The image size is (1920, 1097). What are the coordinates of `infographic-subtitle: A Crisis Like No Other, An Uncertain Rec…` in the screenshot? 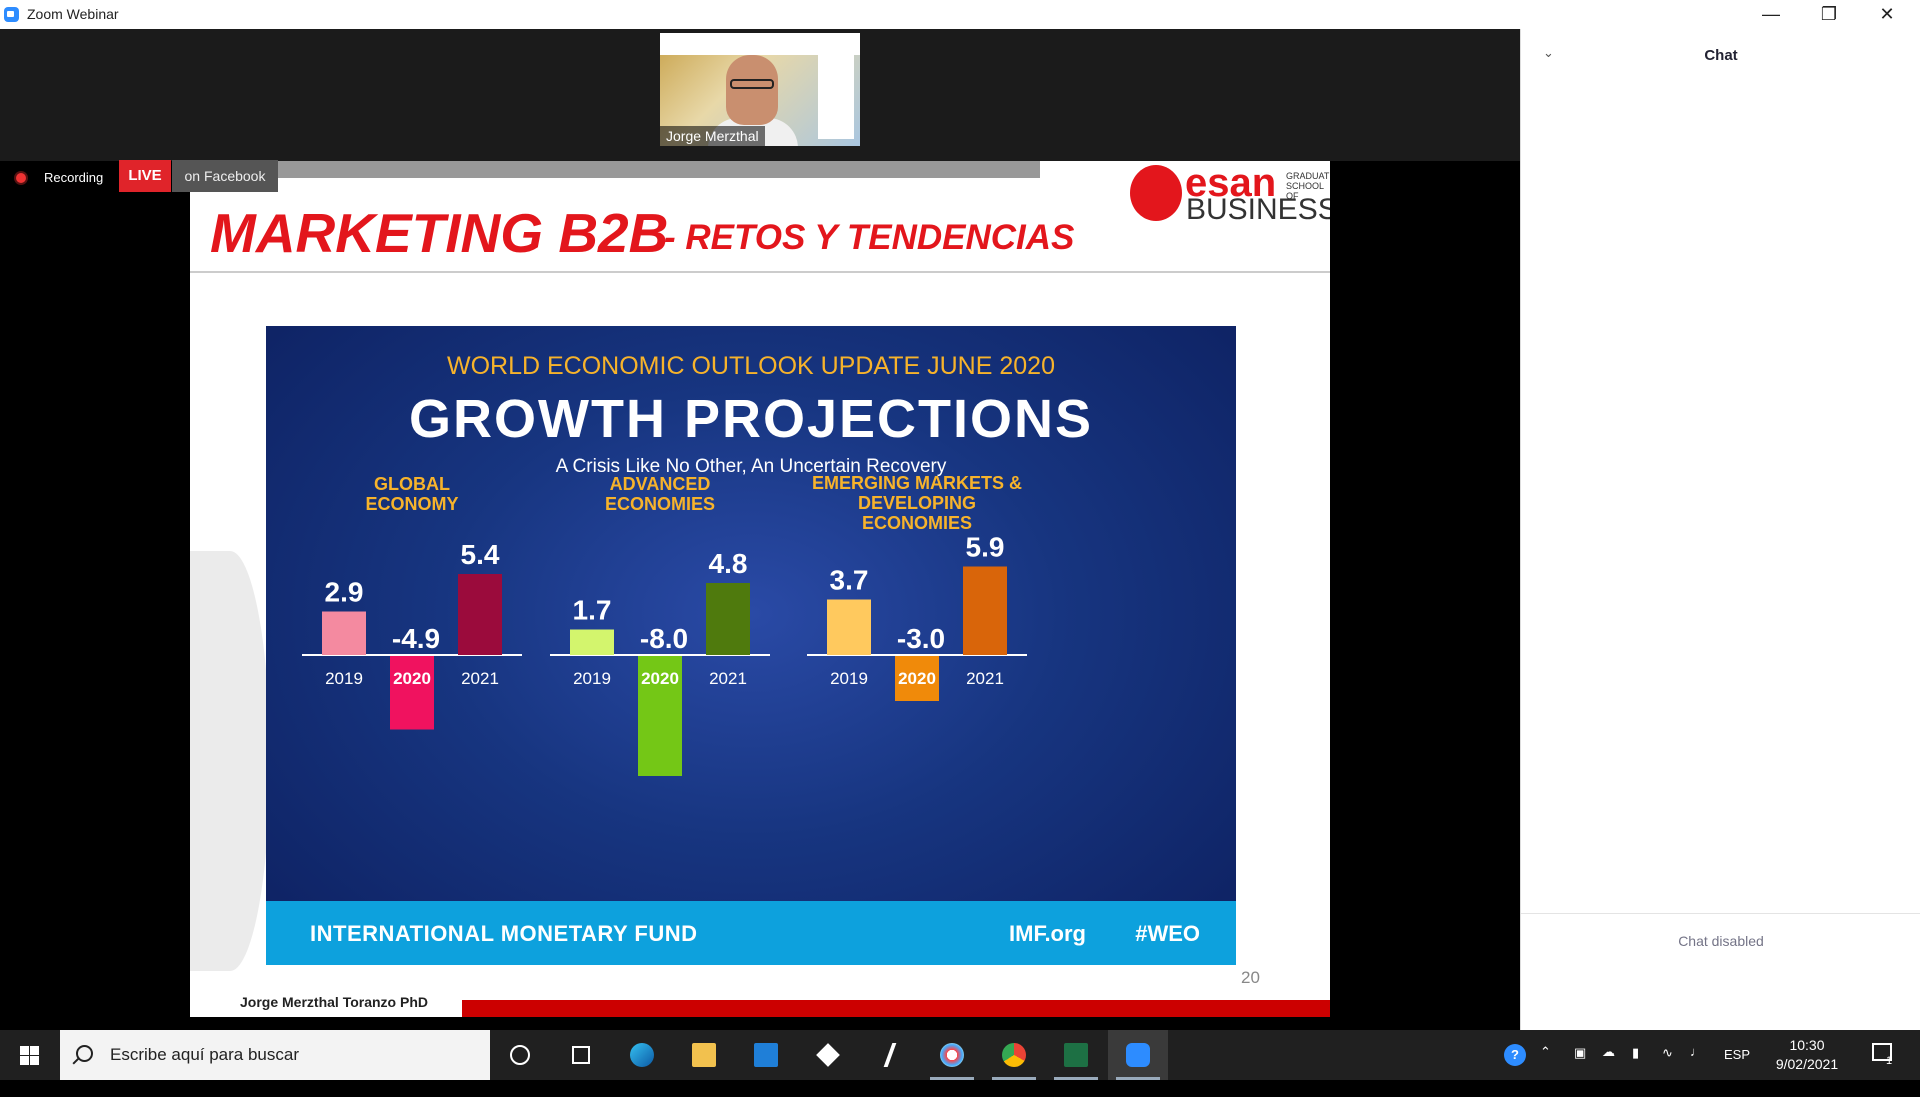 It's located at (751, 466).